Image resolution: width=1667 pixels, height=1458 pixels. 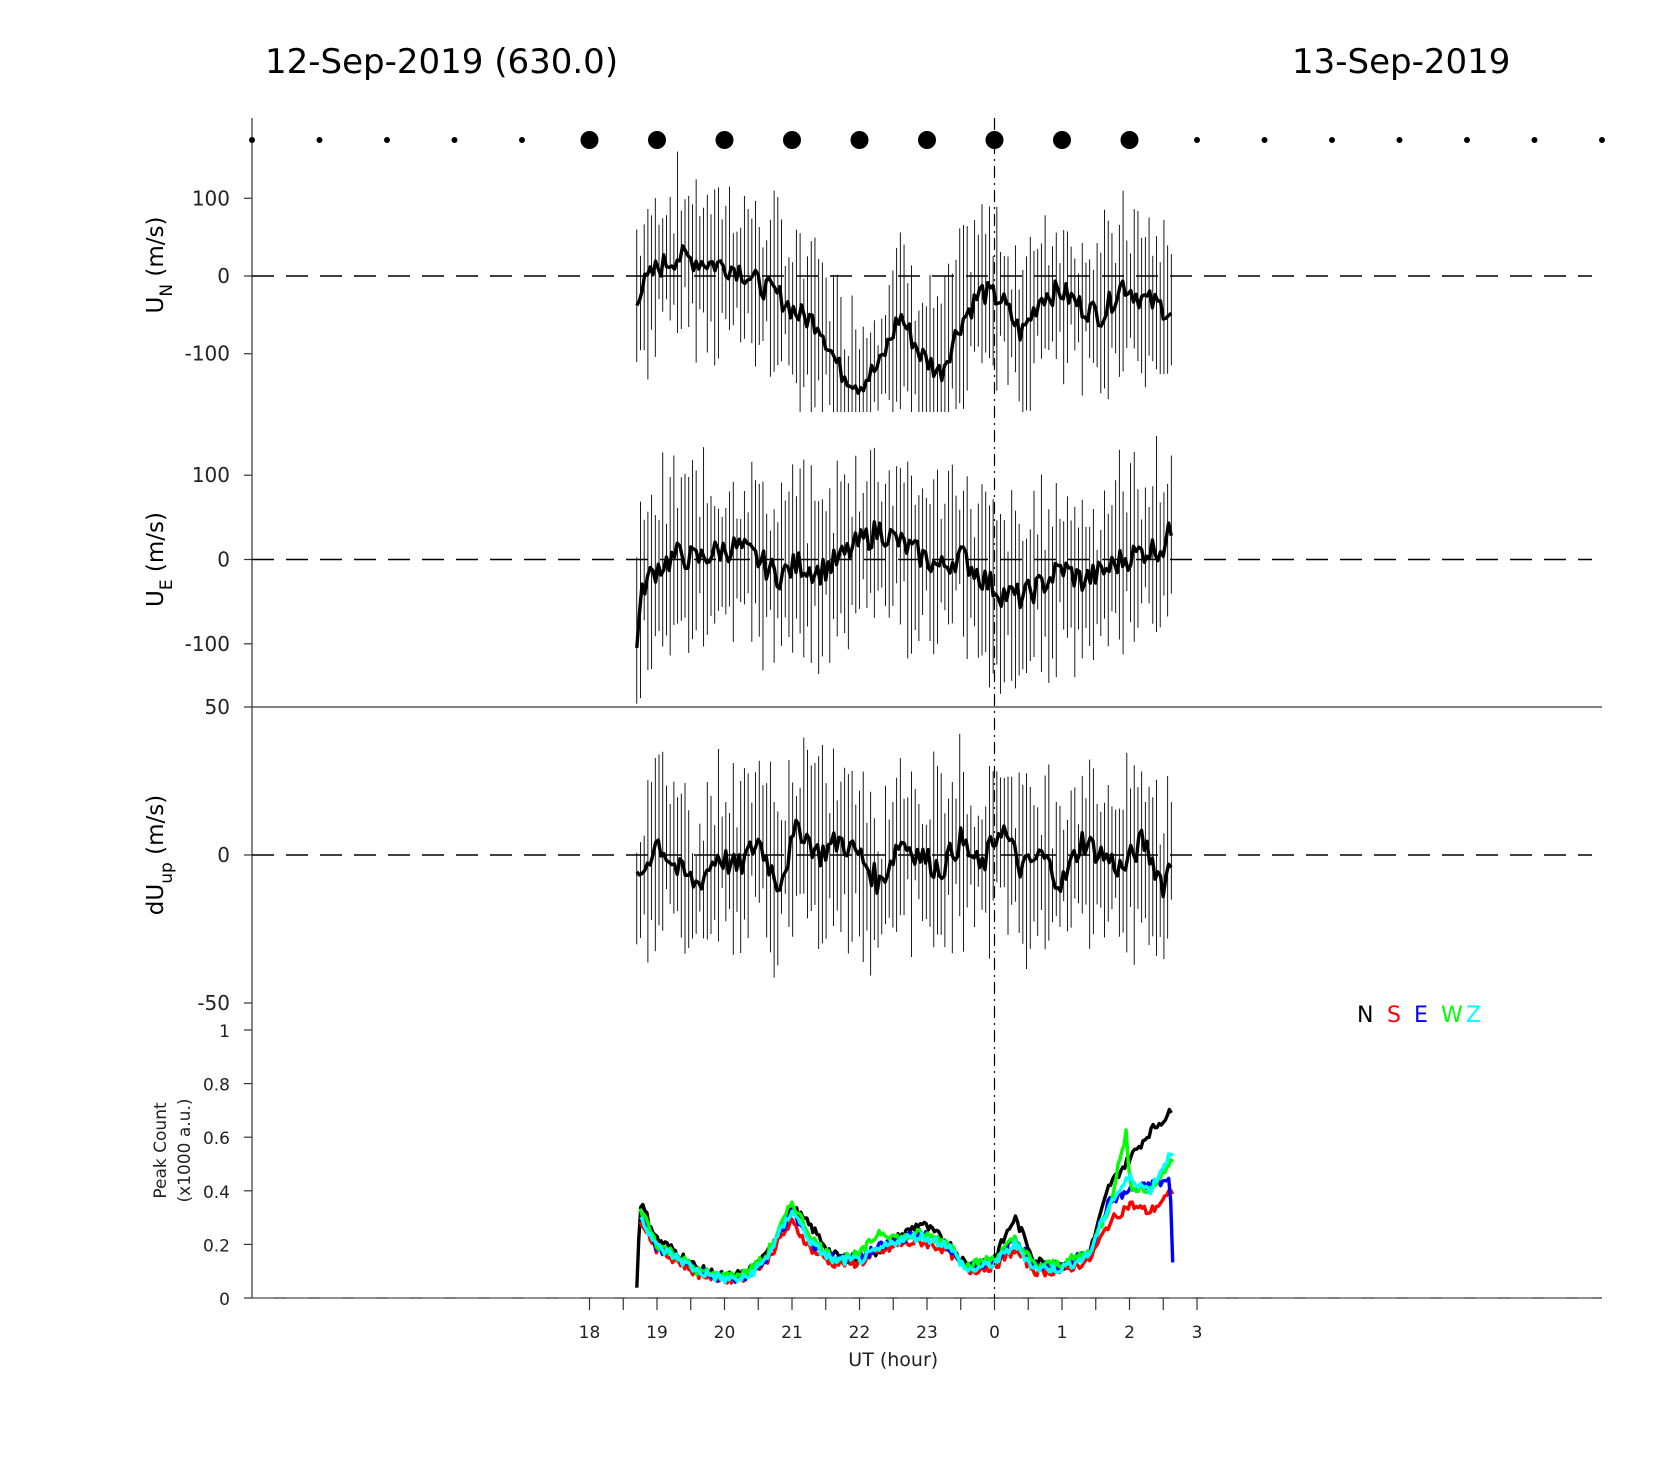 What do you see at coordinates (213, 1003) in the screenshot?
I see `y-tick-label-dUup: -50` at bounding box center [213, 1003].